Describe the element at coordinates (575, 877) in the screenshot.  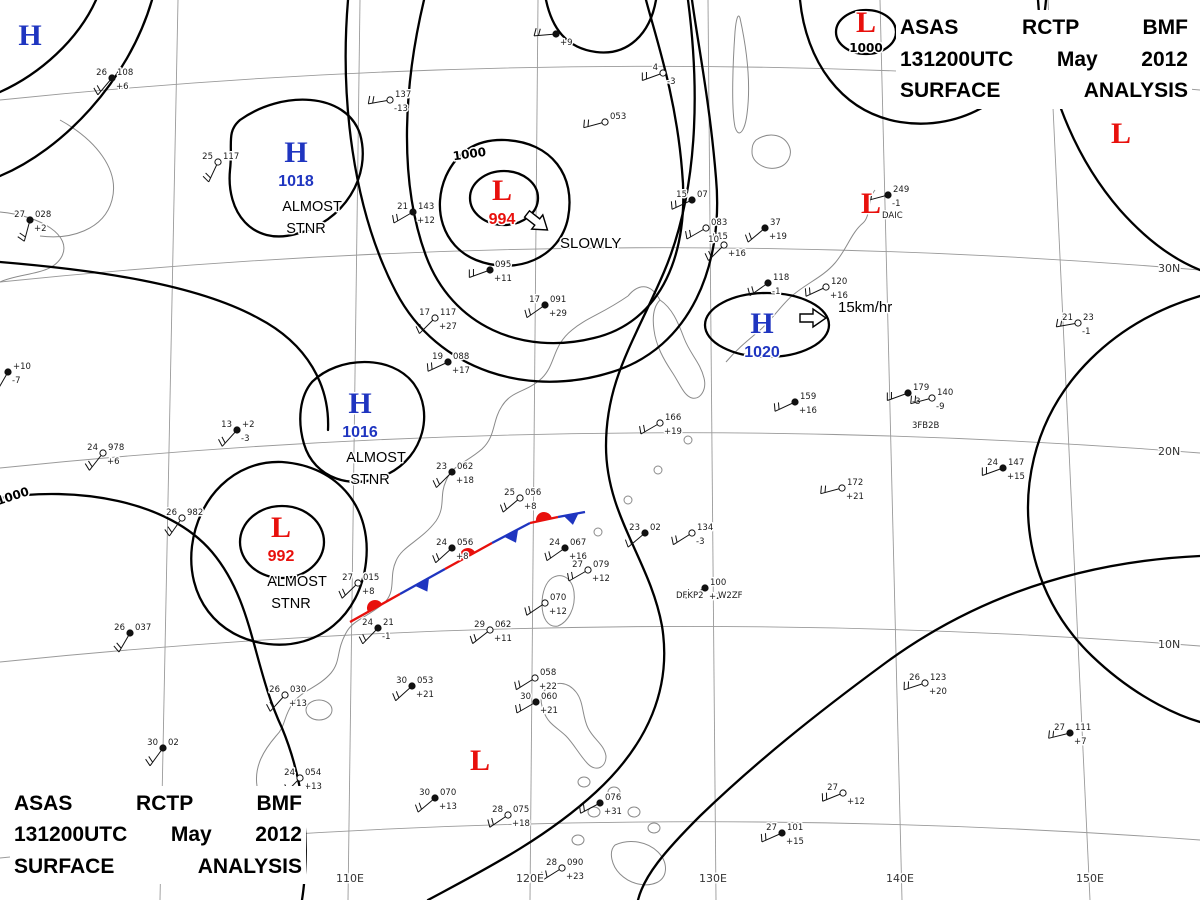
I see `station-tendency: +23` at that location.